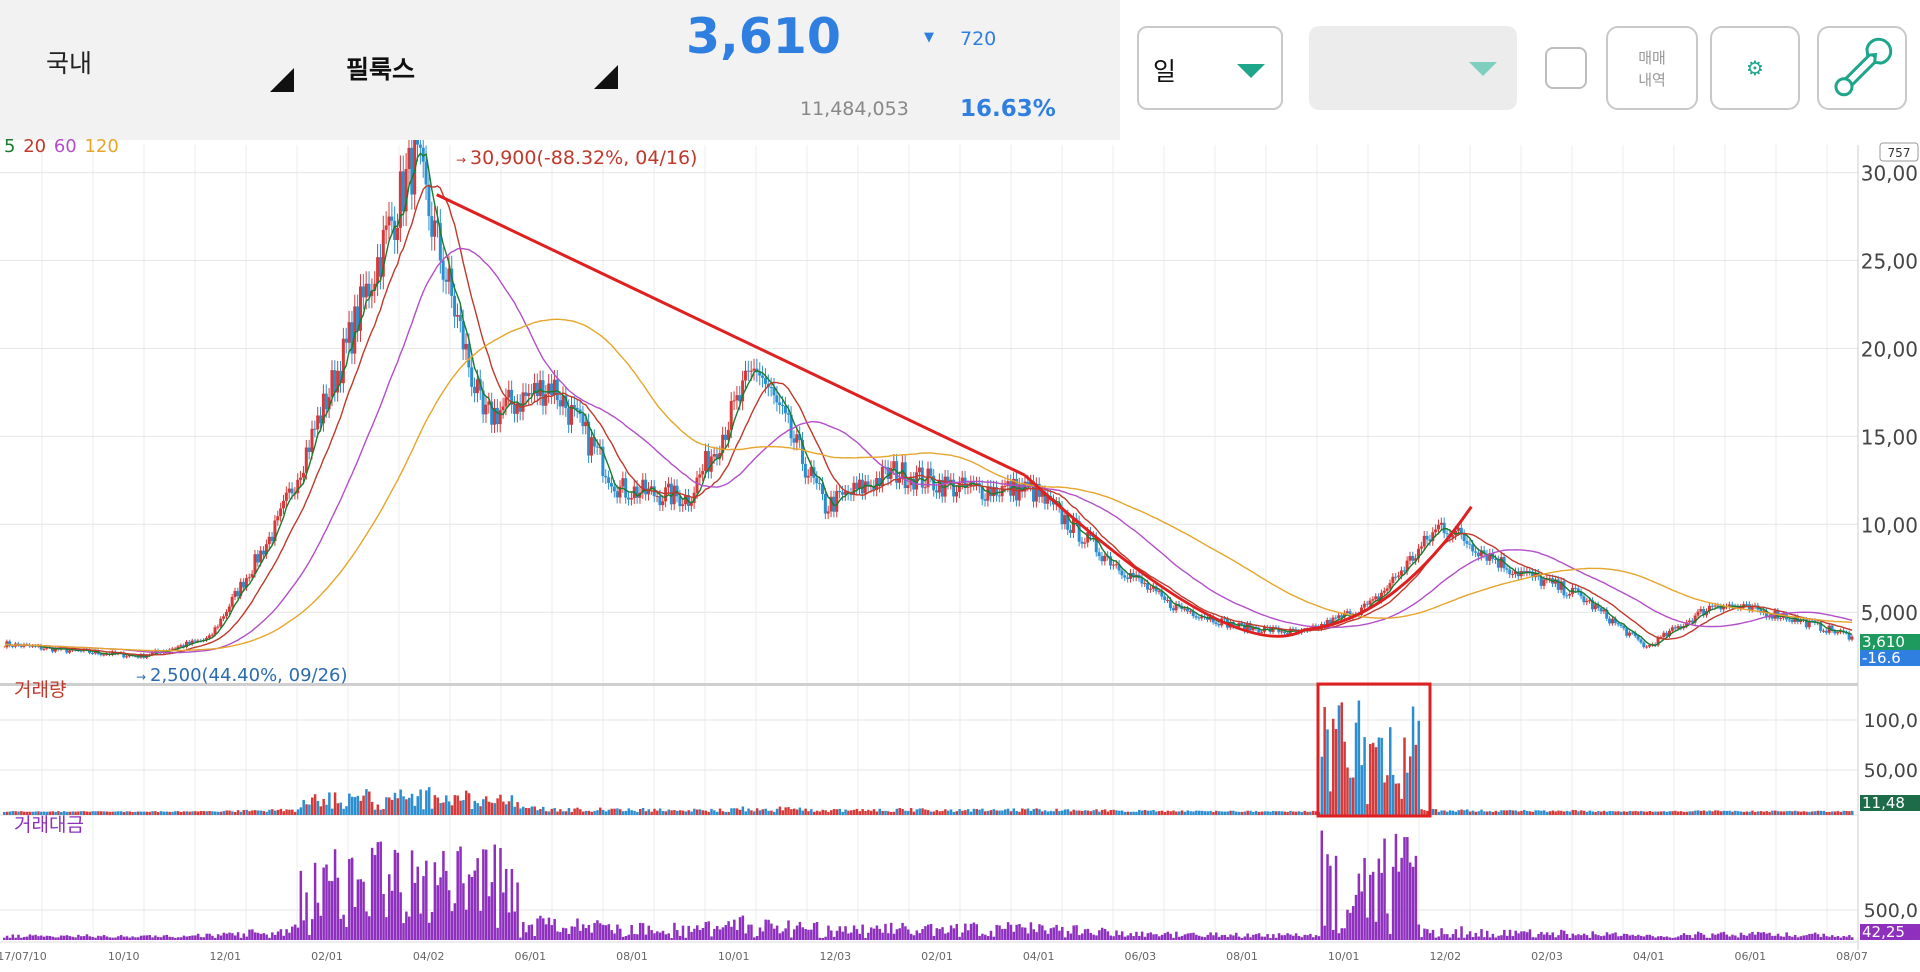 This screenshot has width=1920, height=972. What do you see at coordinates (1566, 68) in the screenshot?
I see `option-checkbox` at bounding box center [1566, 68].